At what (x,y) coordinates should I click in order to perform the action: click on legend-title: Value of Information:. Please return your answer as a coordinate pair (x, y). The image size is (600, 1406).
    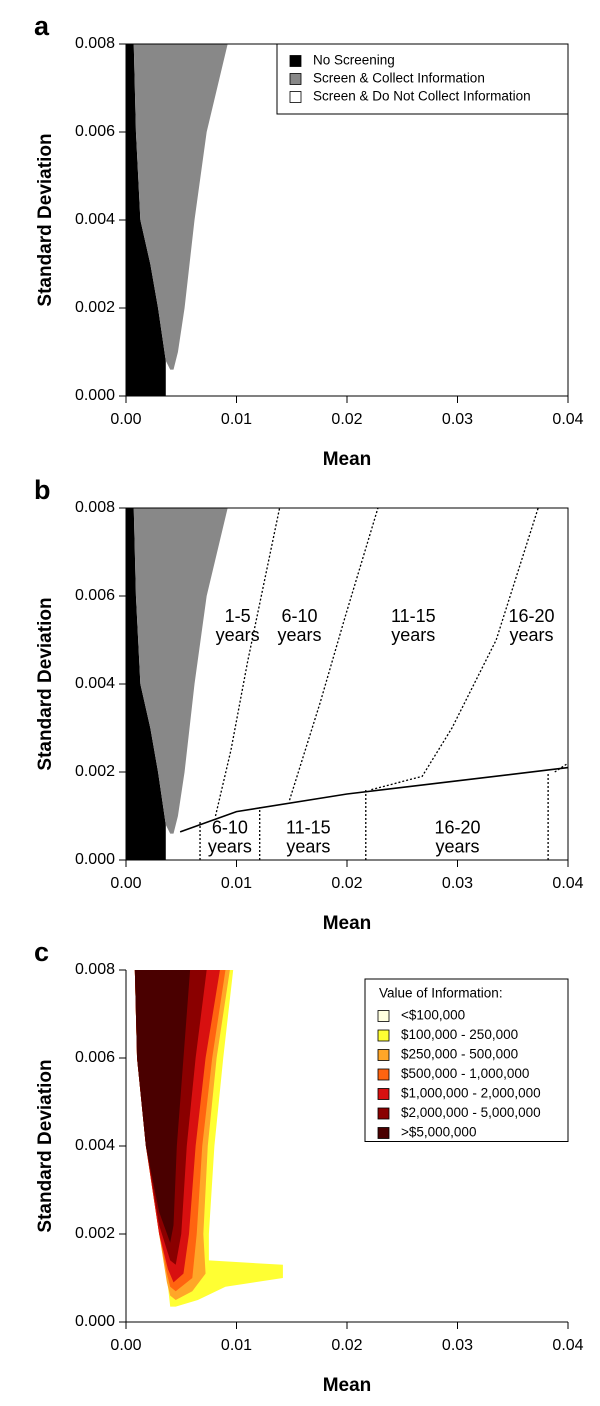
    Looking at the image, I should click on (441, 993).